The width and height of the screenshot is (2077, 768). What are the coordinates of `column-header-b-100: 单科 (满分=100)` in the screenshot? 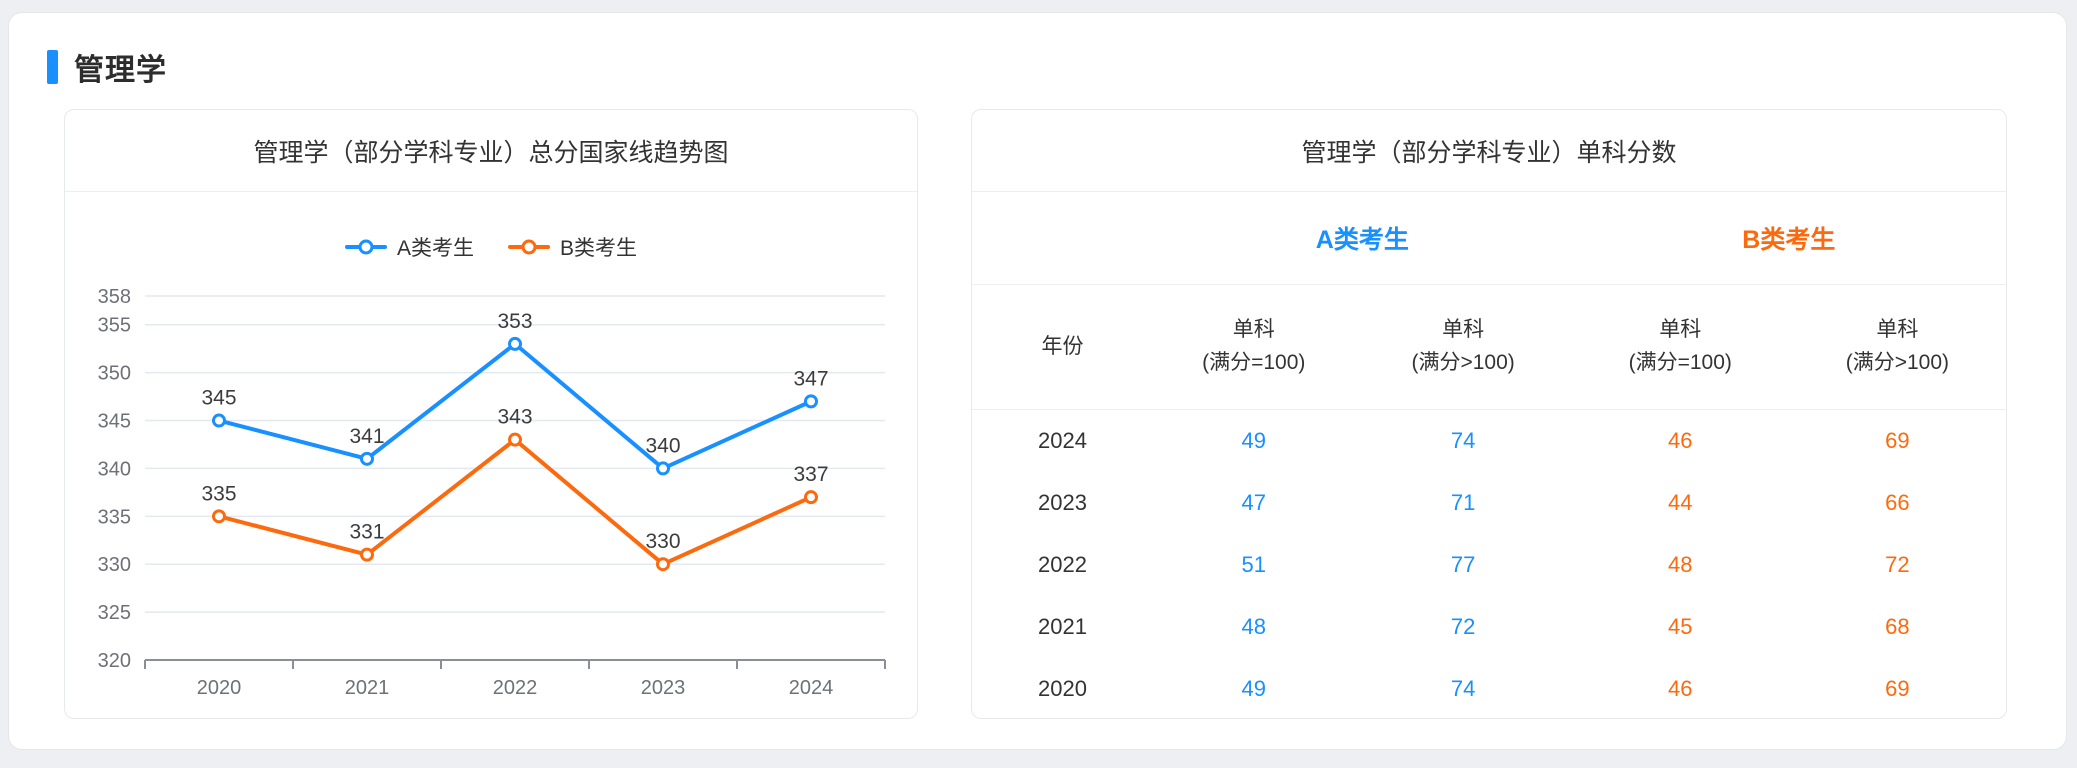 It's located at (1680, 346).